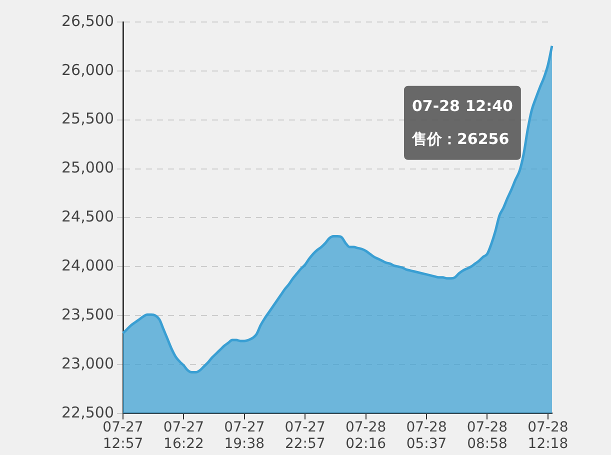 This screenshot has width=611, height=455. I want to click on annotation: 07-28 12:40 售价：26256, so click(462, 122).